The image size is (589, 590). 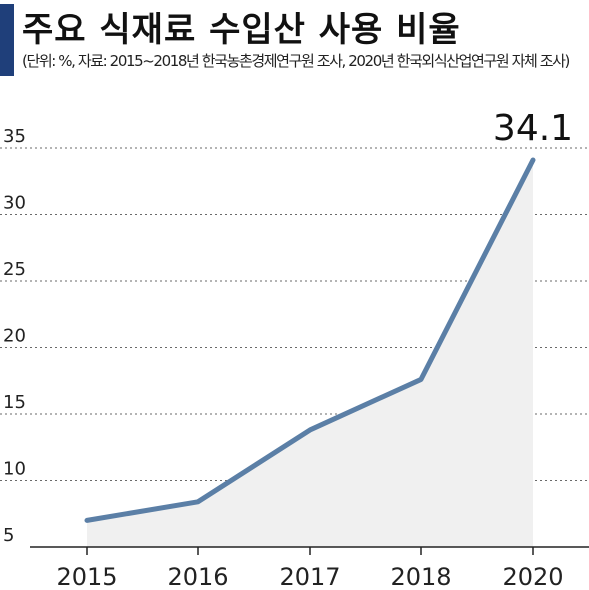 What do you see at coordinates (7, 40) in the screenshot?
I see `title-accent-bar` at bounding box center [7, 40].